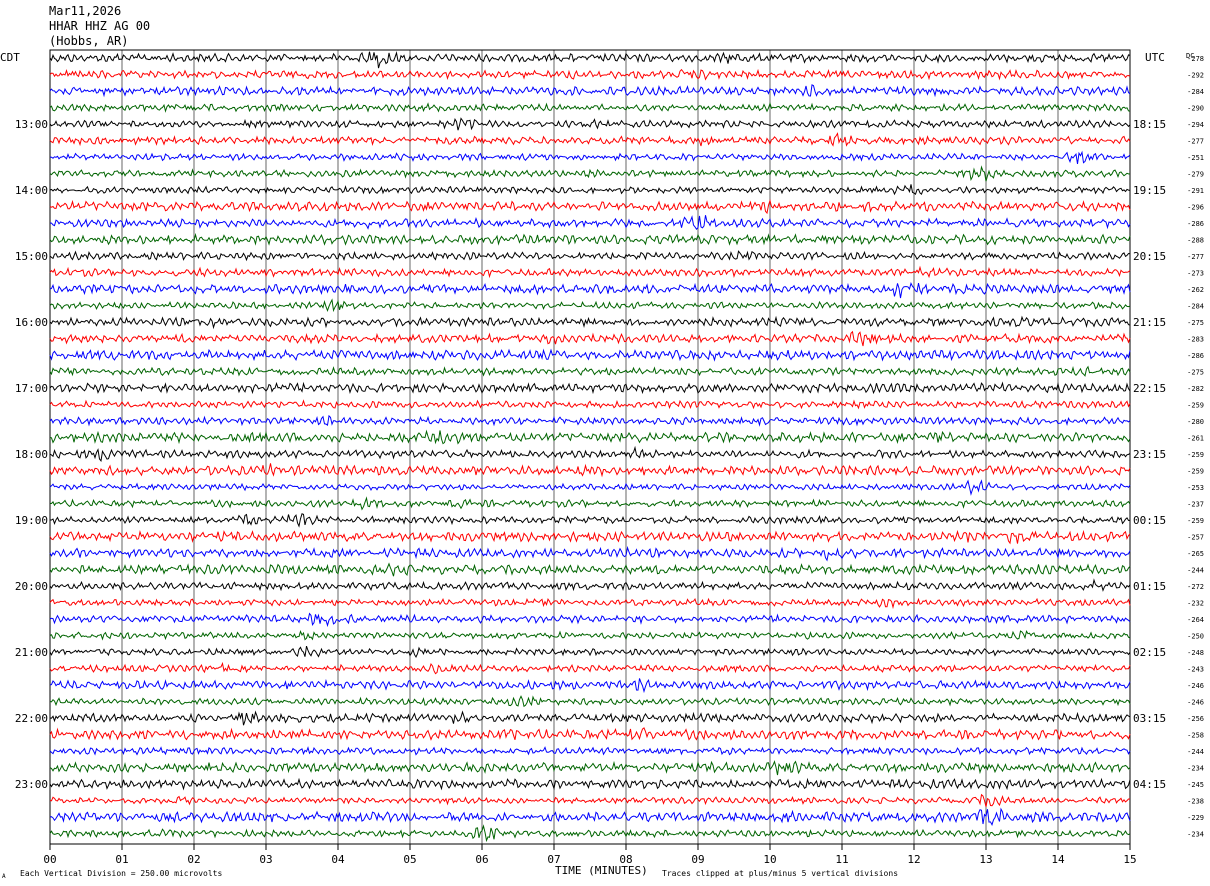 This screenshot has width=1210, height=886. What do you see at coordinates (1195, 76) in the screenshot?
I see `dc-offset-label: -292` at bounding box center [1195, 76].